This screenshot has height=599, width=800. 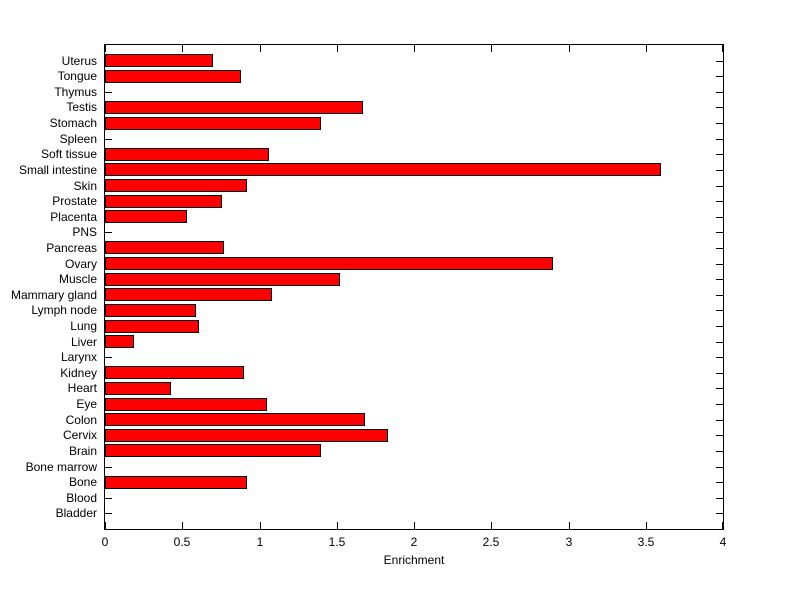 What do you see at coordinates (53, 295) in the screenshot?
I see `y-label-mammary-gland: Mammary gland` at bounding box center [53, 295].